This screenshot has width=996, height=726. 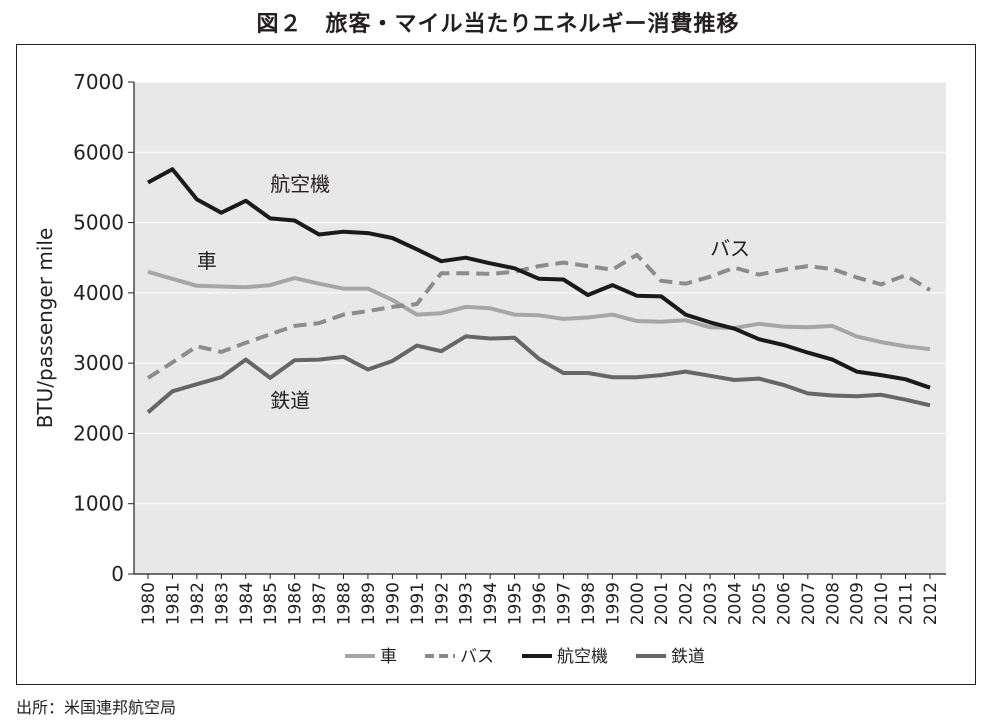 I want to click on legend-label: バス, so click(x=477, y=657).